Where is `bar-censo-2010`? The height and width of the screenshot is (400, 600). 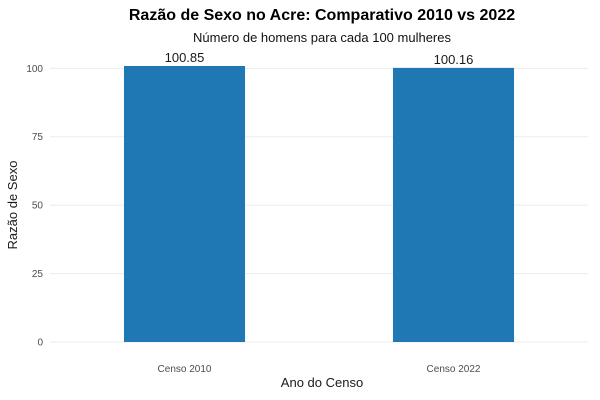 bar-censo-2010 is located at coordinates (184, 204).